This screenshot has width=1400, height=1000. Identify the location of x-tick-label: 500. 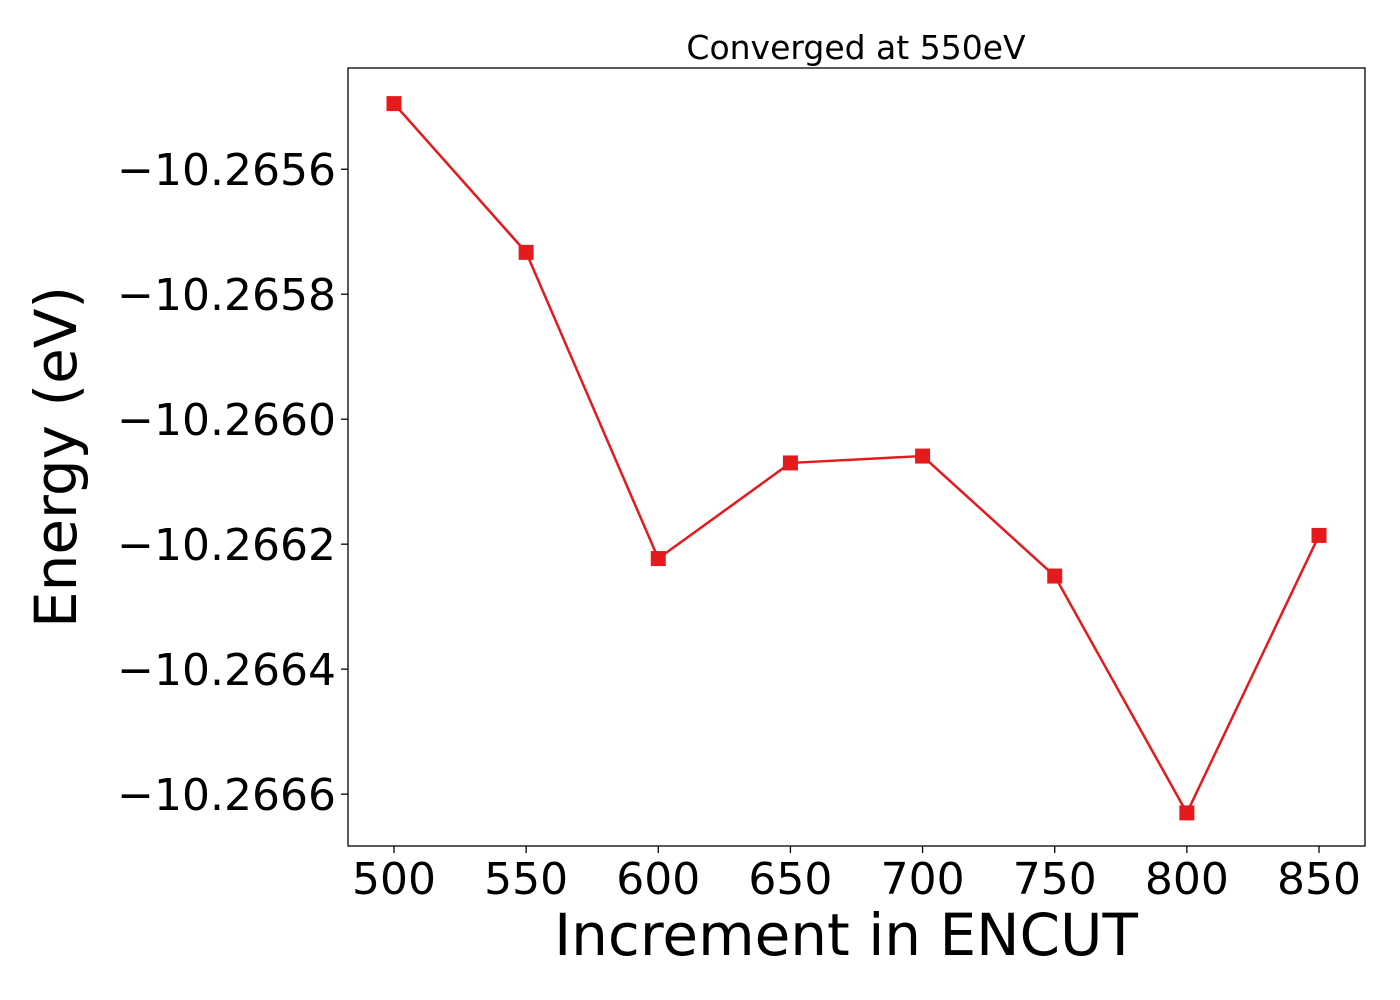
(394, 879).